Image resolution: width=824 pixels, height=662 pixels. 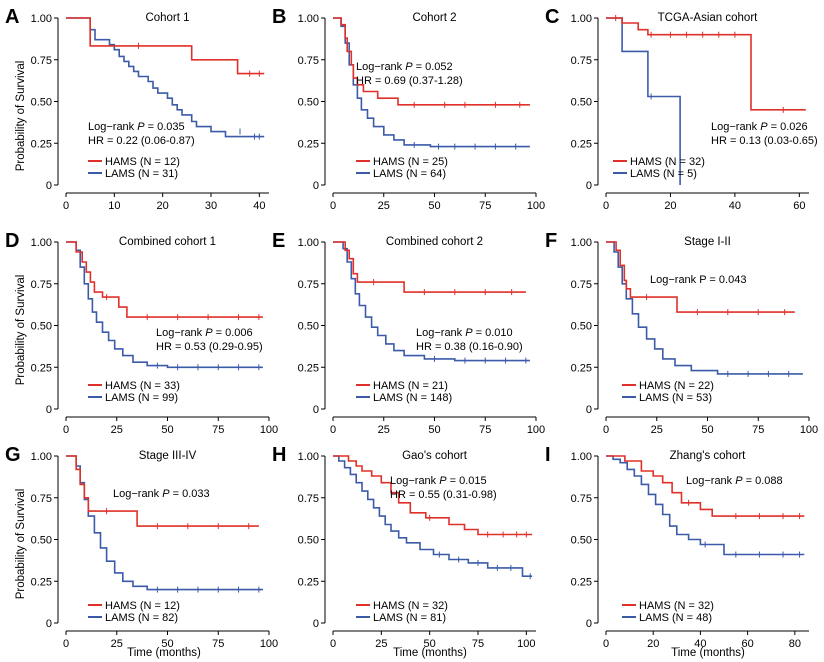 What do you see at coordinates (581, 499) in the screenshot?
I see `y-tick-label-i: 0.75` at bounding box center [581, 499].